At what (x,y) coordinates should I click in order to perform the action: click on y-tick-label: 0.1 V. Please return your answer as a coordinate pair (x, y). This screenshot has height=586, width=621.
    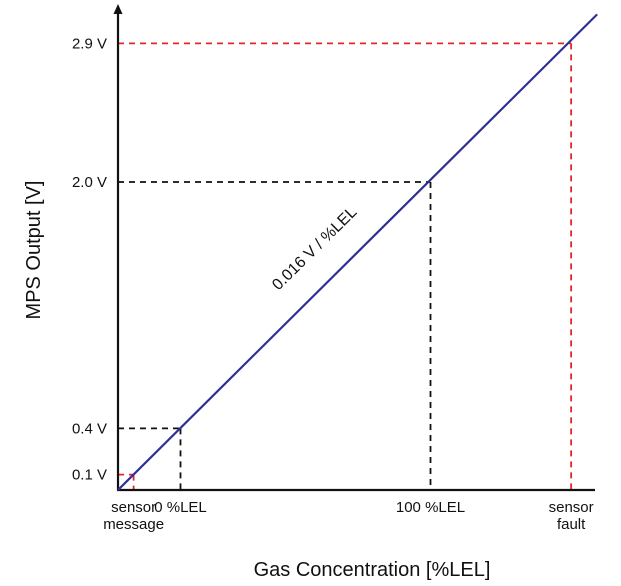
    Looking at the image, I should click on (89, 475).